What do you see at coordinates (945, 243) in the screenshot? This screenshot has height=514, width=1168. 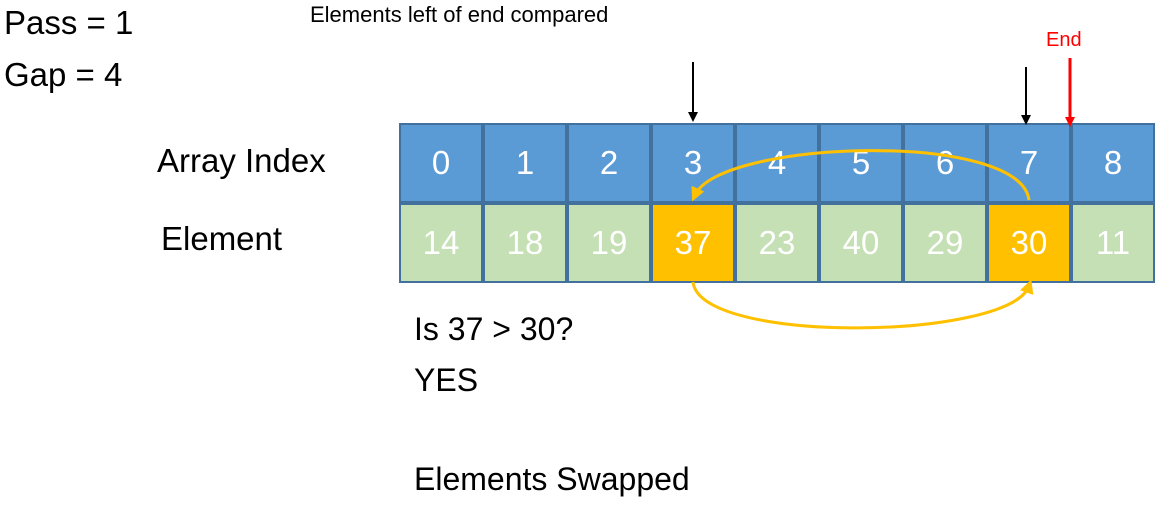 I see `element-cell-6: 29` at bounding box center [945, 243].